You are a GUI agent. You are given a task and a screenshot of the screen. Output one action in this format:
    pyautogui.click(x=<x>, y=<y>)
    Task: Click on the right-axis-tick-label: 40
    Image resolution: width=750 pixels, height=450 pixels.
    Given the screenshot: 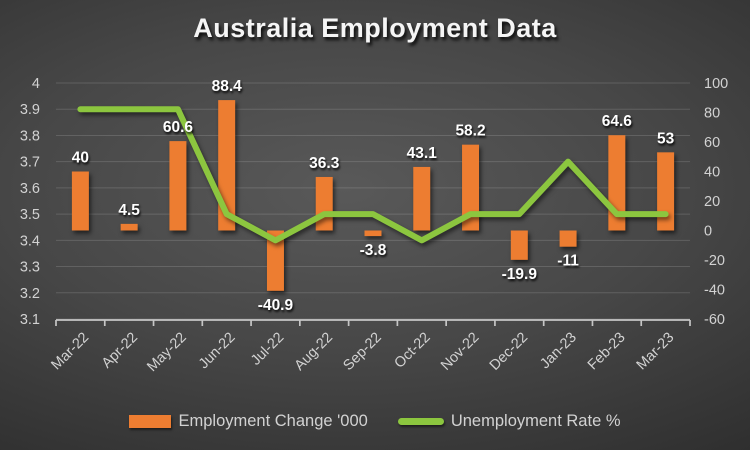 What is the action you would take?
    pyautogui.click(x=712, y=173)
    